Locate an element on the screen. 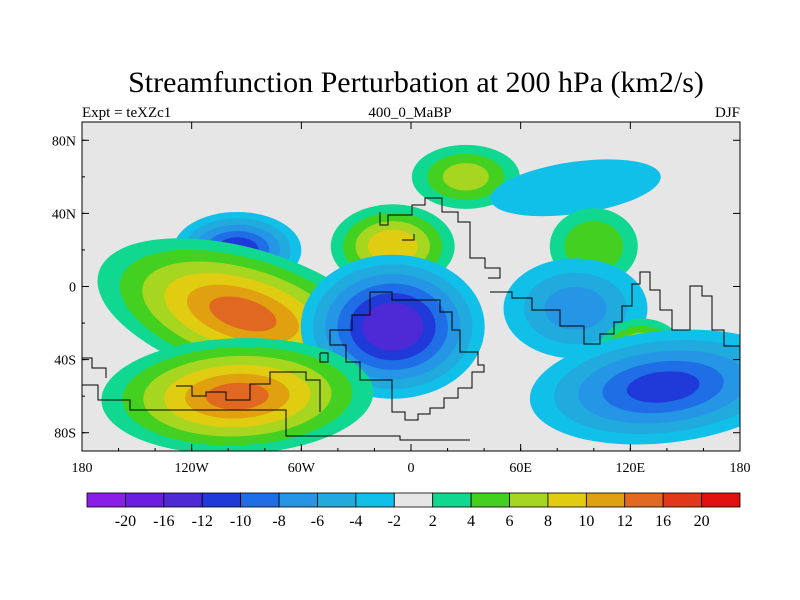 The width and height of the screenshot is (800, 600). colorbar-label: 6 is located at coordinates (510, 521).